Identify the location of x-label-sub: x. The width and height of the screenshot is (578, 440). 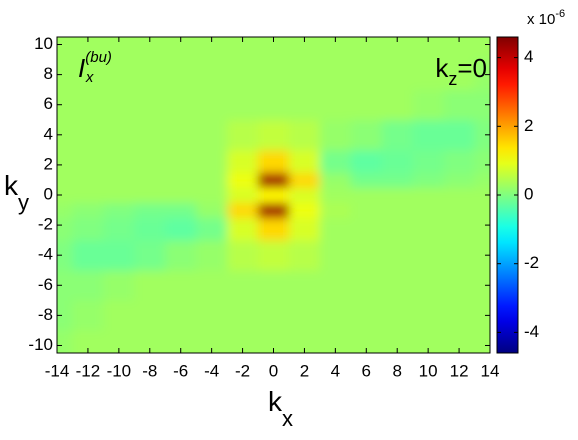
(287, 418).